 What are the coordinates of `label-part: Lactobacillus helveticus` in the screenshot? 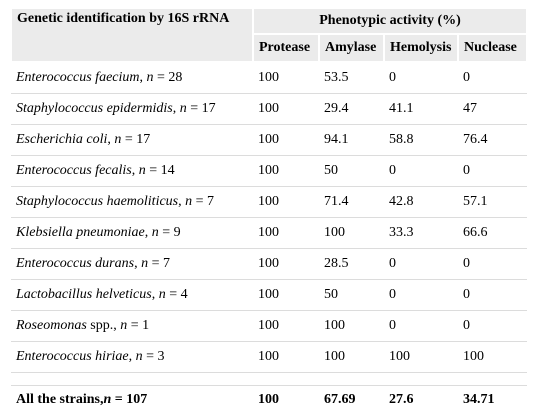 It's located at (84, 294).